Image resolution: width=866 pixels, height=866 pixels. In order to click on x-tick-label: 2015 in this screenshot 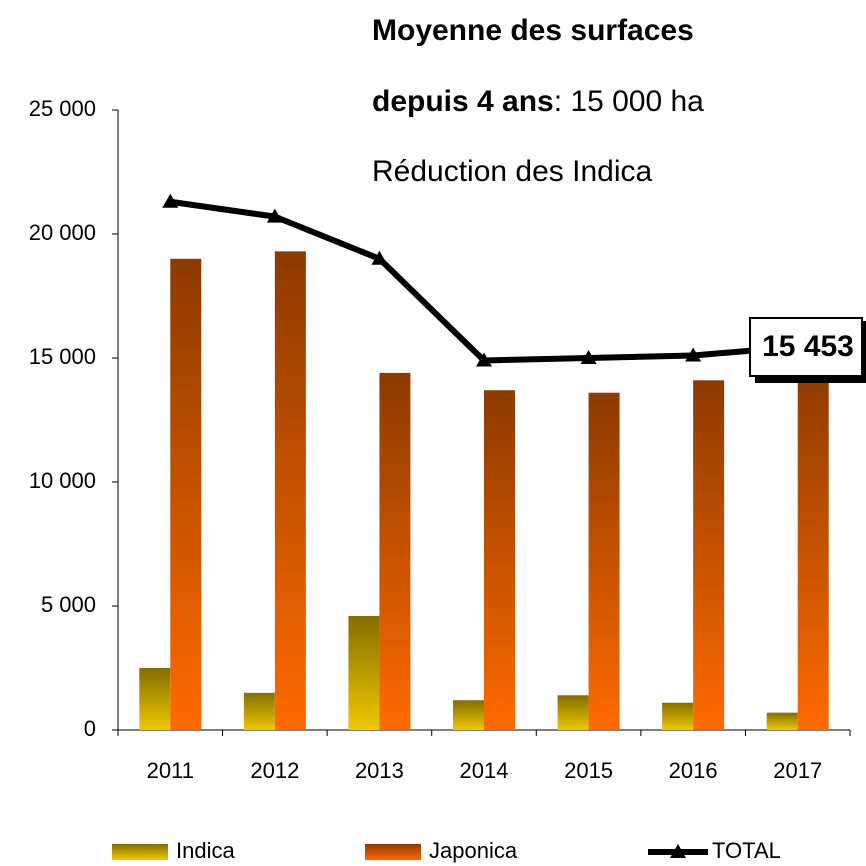, I will do `click(588, 770)`.